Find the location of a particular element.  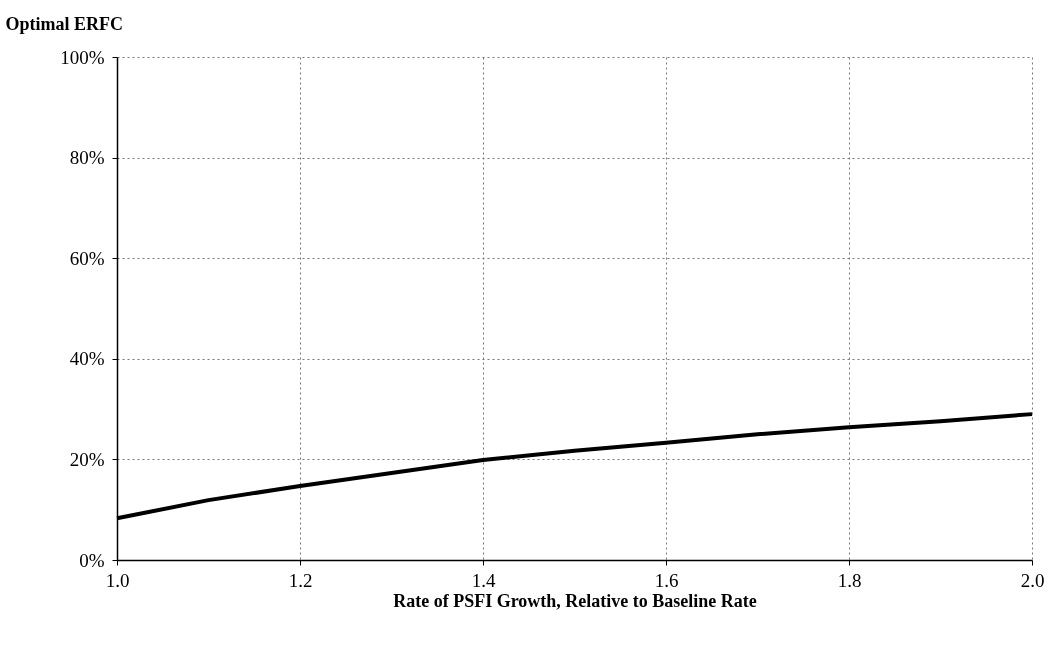

x-tick-label: 1.8 is located at coordinates (849, 580).